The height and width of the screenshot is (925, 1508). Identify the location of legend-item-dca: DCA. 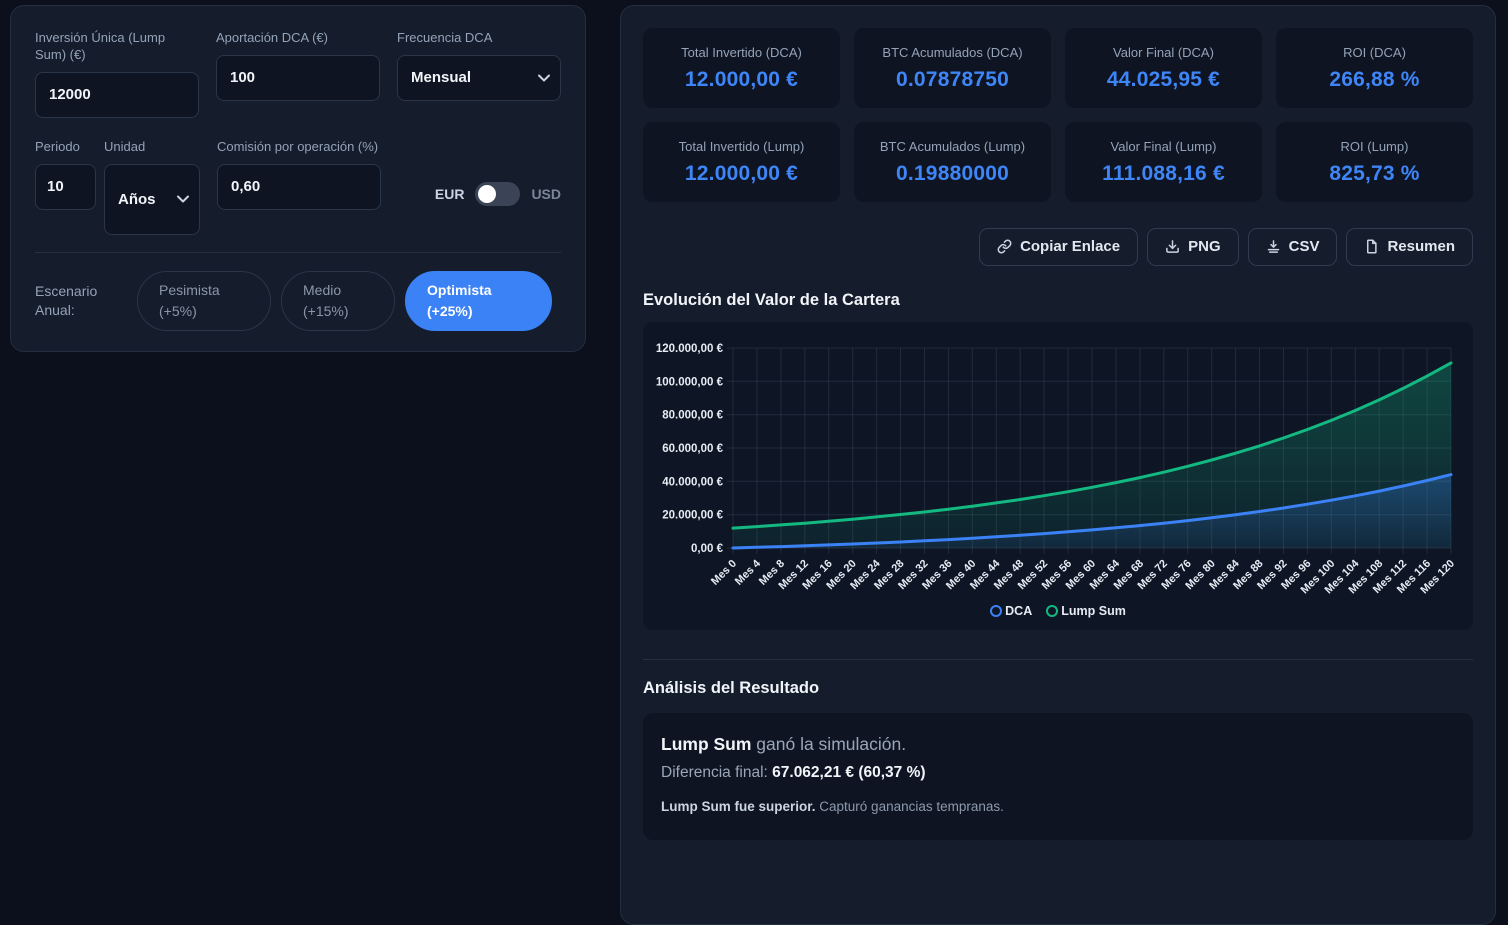
(1011, 611).